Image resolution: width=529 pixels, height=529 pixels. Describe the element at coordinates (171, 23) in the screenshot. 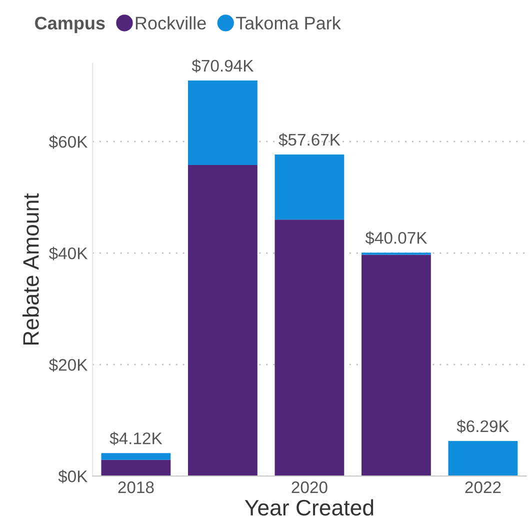

I see `legend-label: Rockville` at that location.